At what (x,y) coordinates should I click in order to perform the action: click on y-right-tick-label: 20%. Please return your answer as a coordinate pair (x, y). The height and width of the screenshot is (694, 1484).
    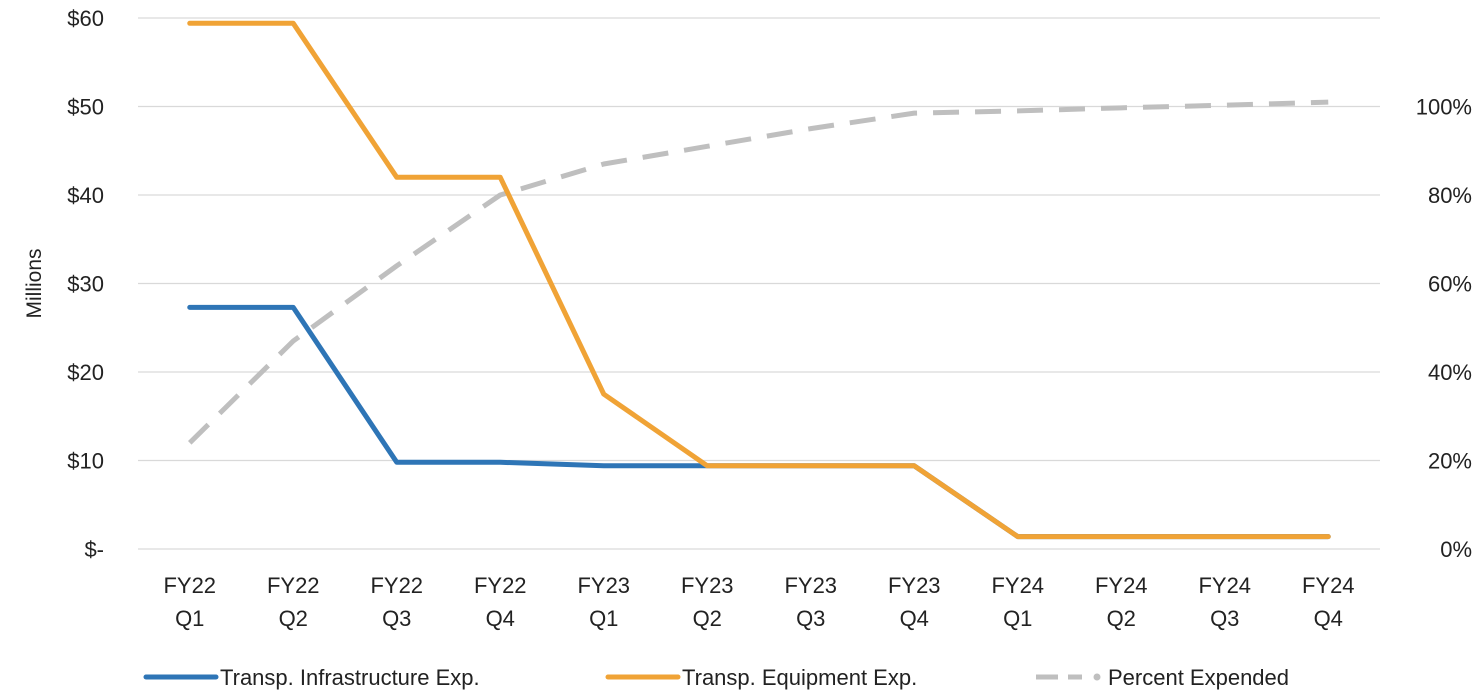
    Looking at the image, I should click on (1450, 461).